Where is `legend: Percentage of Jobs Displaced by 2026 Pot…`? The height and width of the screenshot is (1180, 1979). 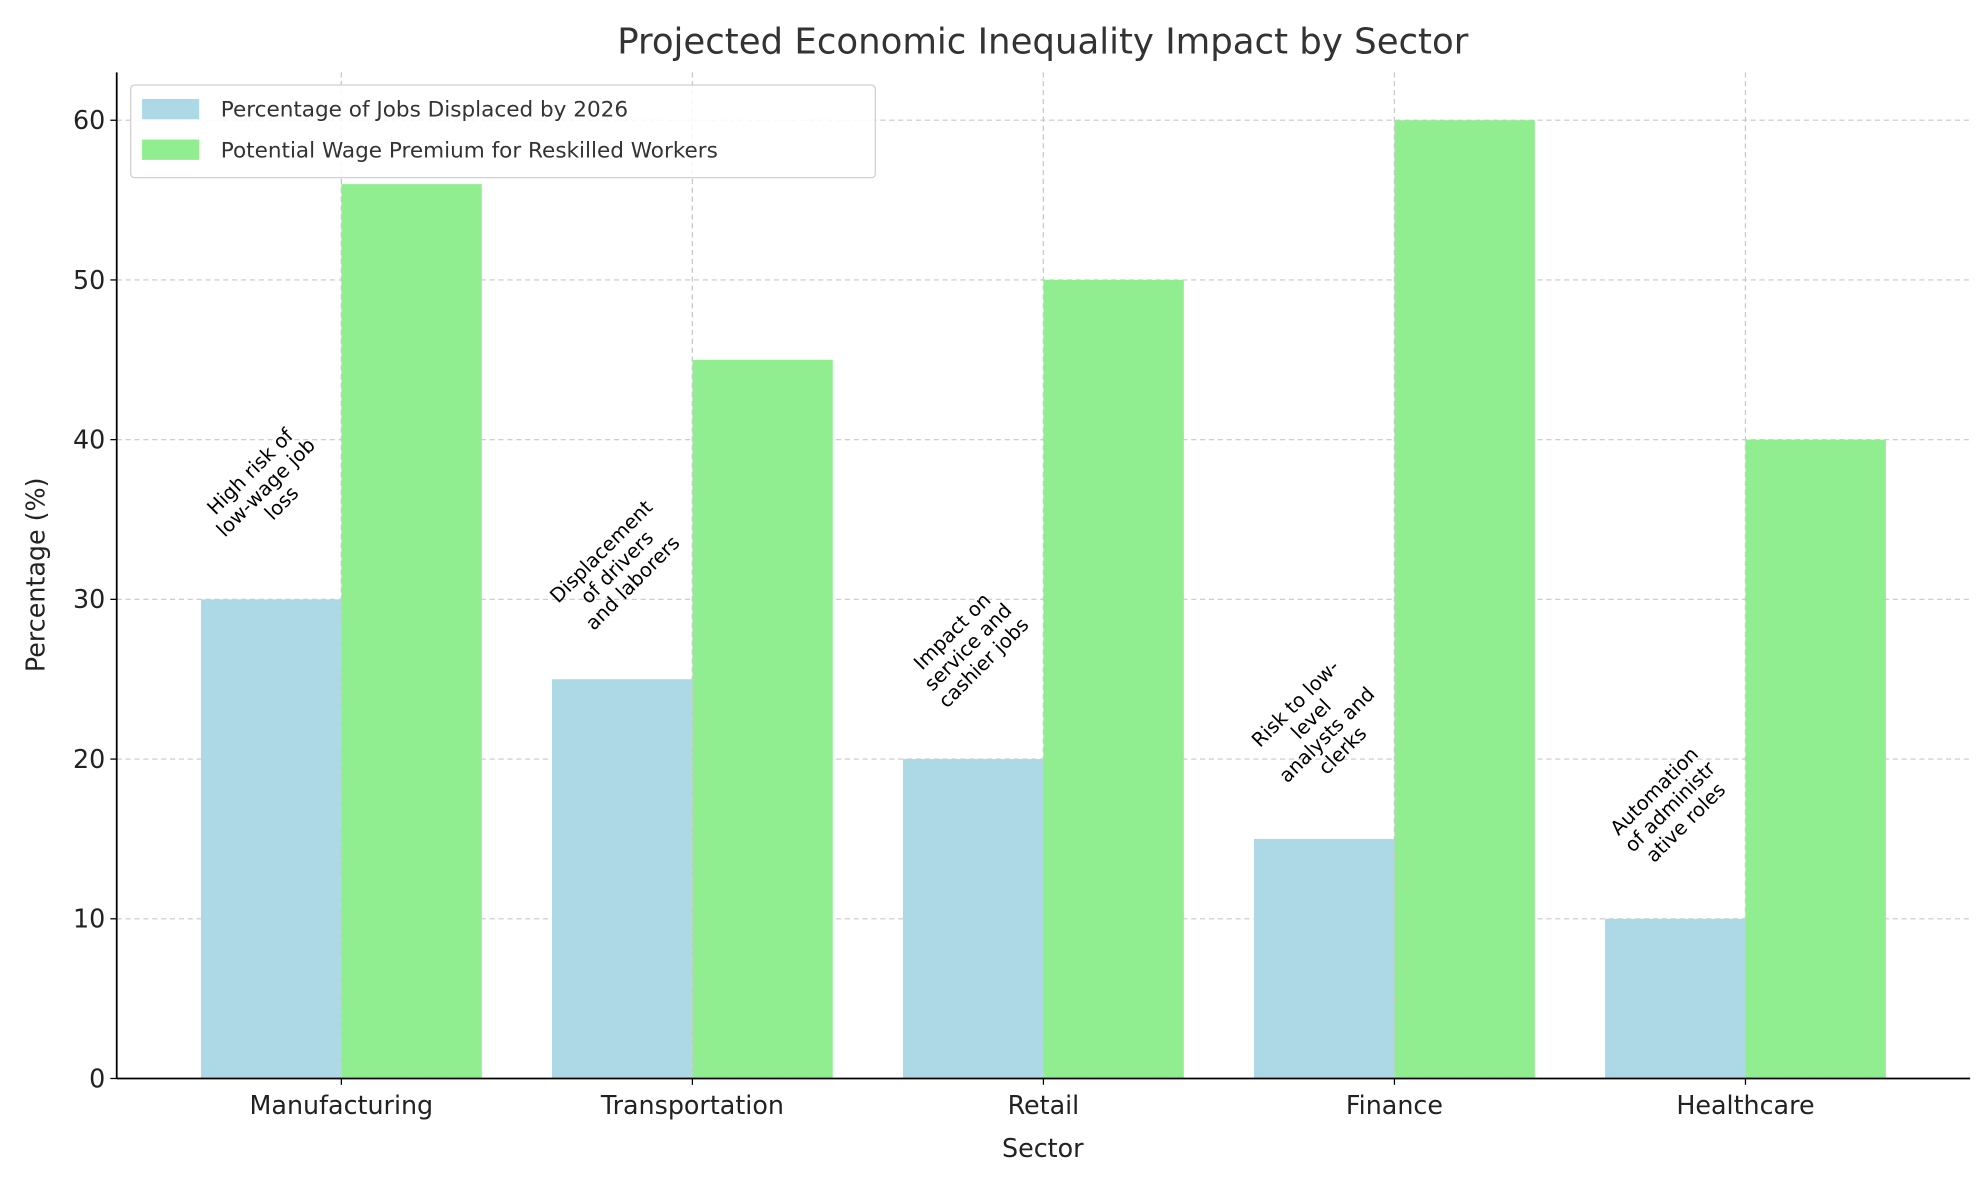
legend: Percentage of Jobs Displaced by 2026 Pot… is located at coordinates (503, 131).